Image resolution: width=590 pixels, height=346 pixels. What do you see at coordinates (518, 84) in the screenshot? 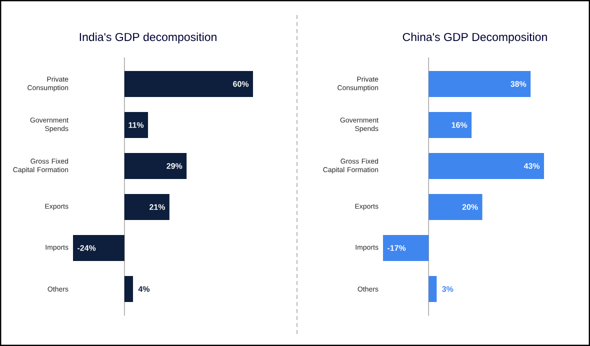
I see `data-label: 38%` at bounding box center [518, 84].